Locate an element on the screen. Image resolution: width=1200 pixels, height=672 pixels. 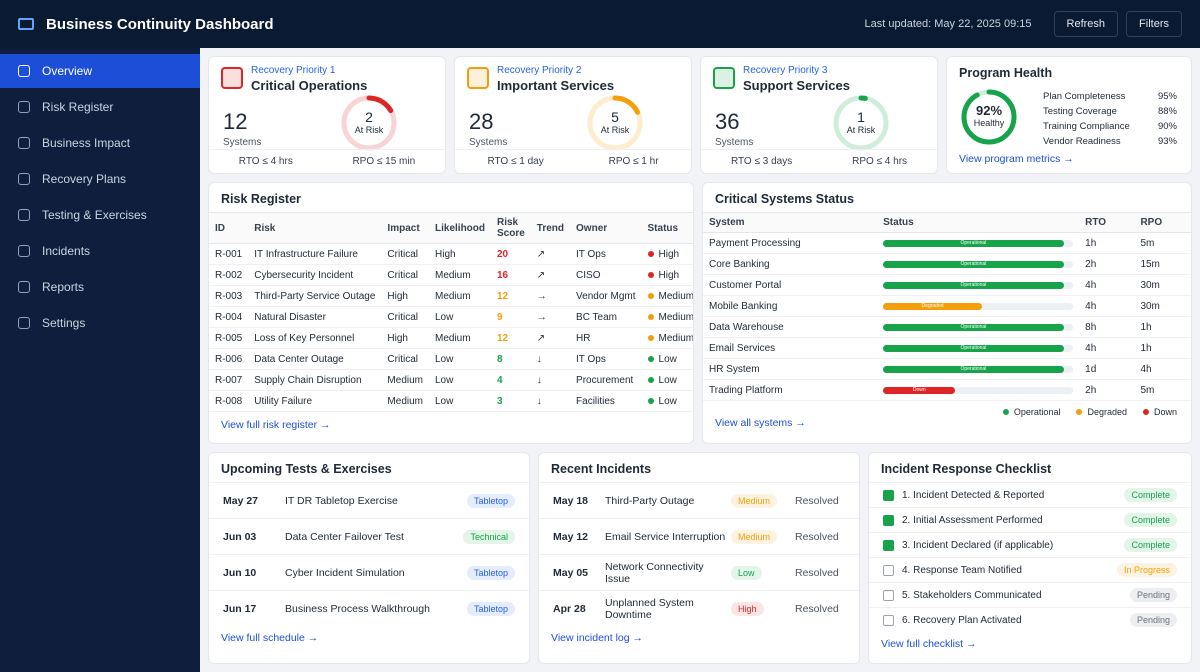
column-header: Status is located at coordinates (978, 222).